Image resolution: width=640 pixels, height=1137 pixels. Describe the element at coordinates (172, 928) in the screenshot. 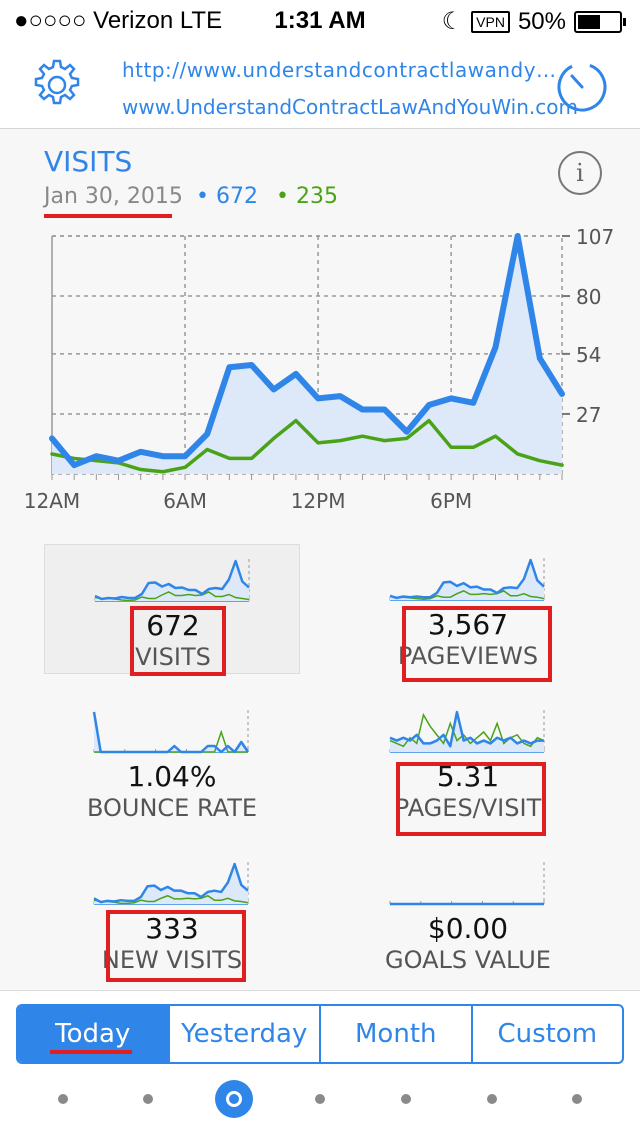

I see `tile-value: 333` at that location.